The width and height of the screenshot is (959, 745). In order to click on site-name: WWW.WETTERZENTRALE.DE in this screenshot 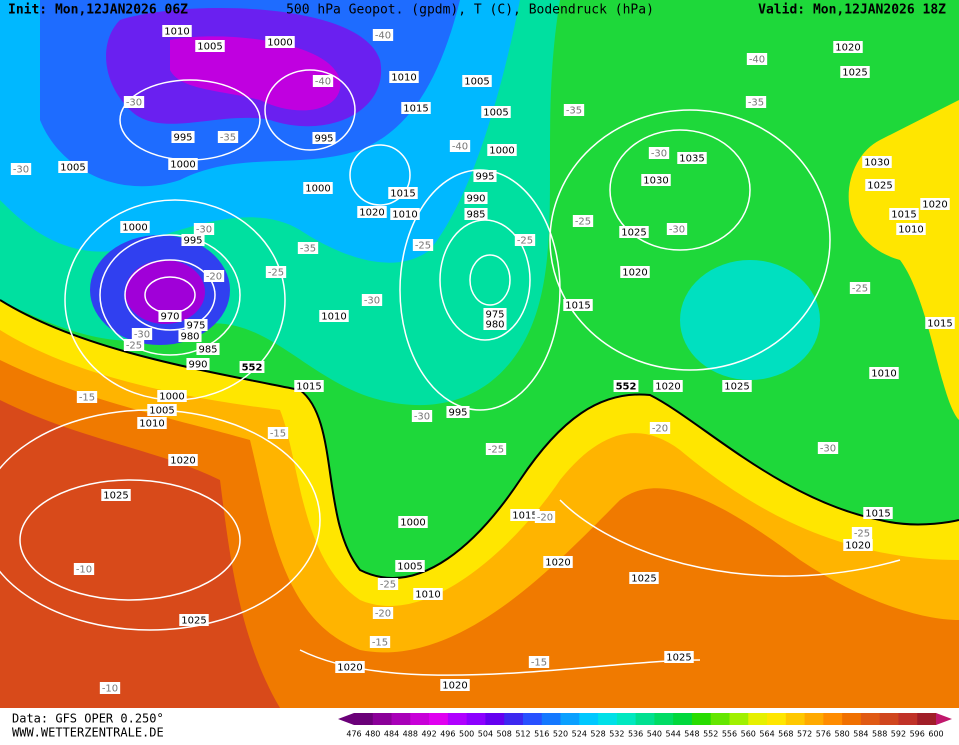, I will do `click(88, 733)`.